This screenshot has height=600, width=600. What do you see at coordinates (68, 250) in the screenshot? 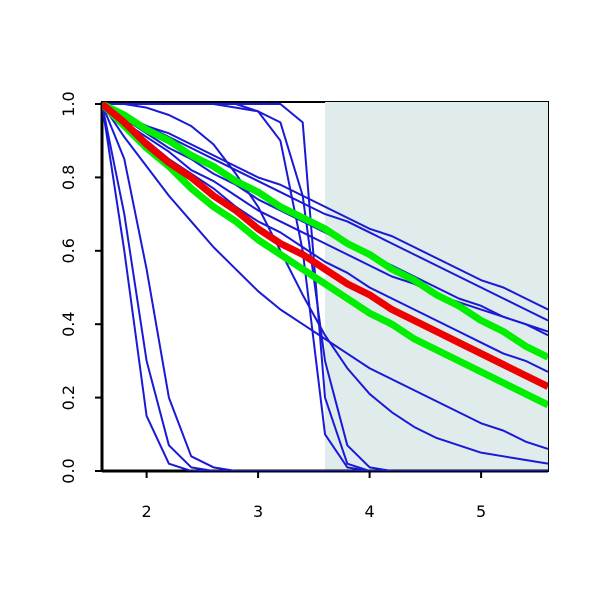
I see `y-tick-label: 0.6` at bounding box center [68, 250].